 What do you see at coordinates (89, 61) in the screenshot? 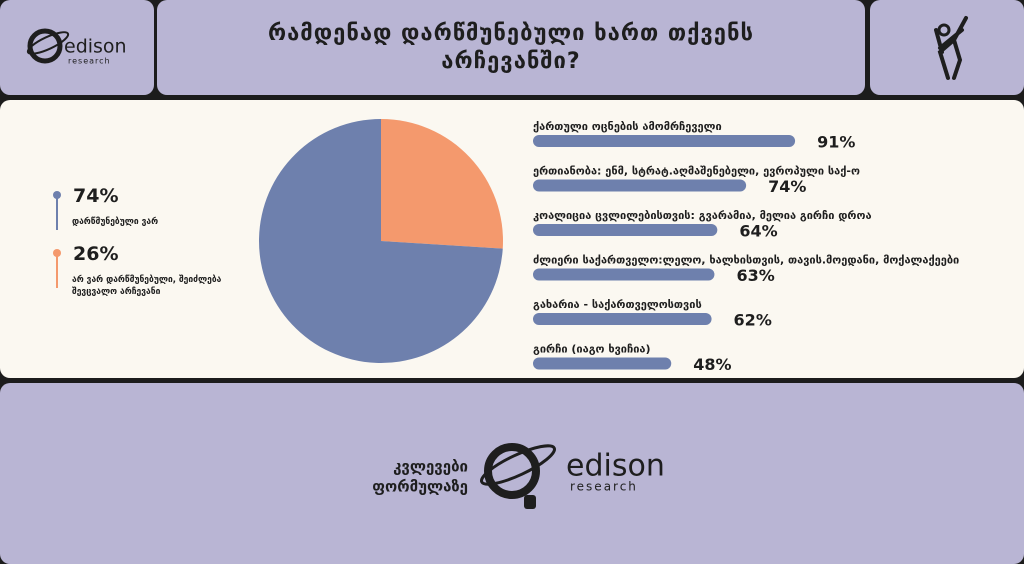
I see `logo-sub: research` at bounding box center [89, 61].